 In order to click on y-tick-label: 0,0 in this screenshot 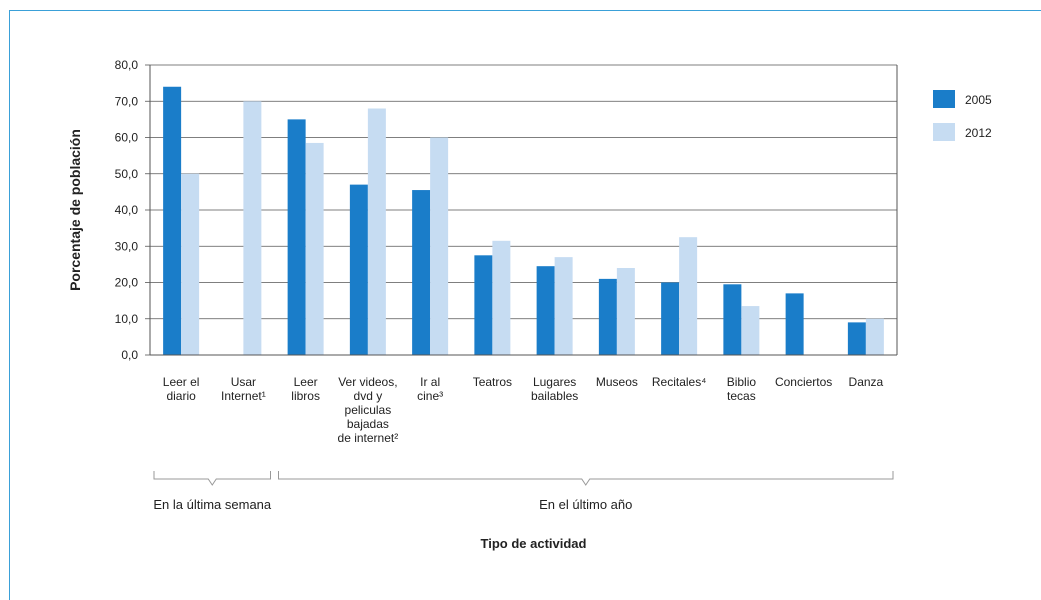, I will do `click(129, 355)`.